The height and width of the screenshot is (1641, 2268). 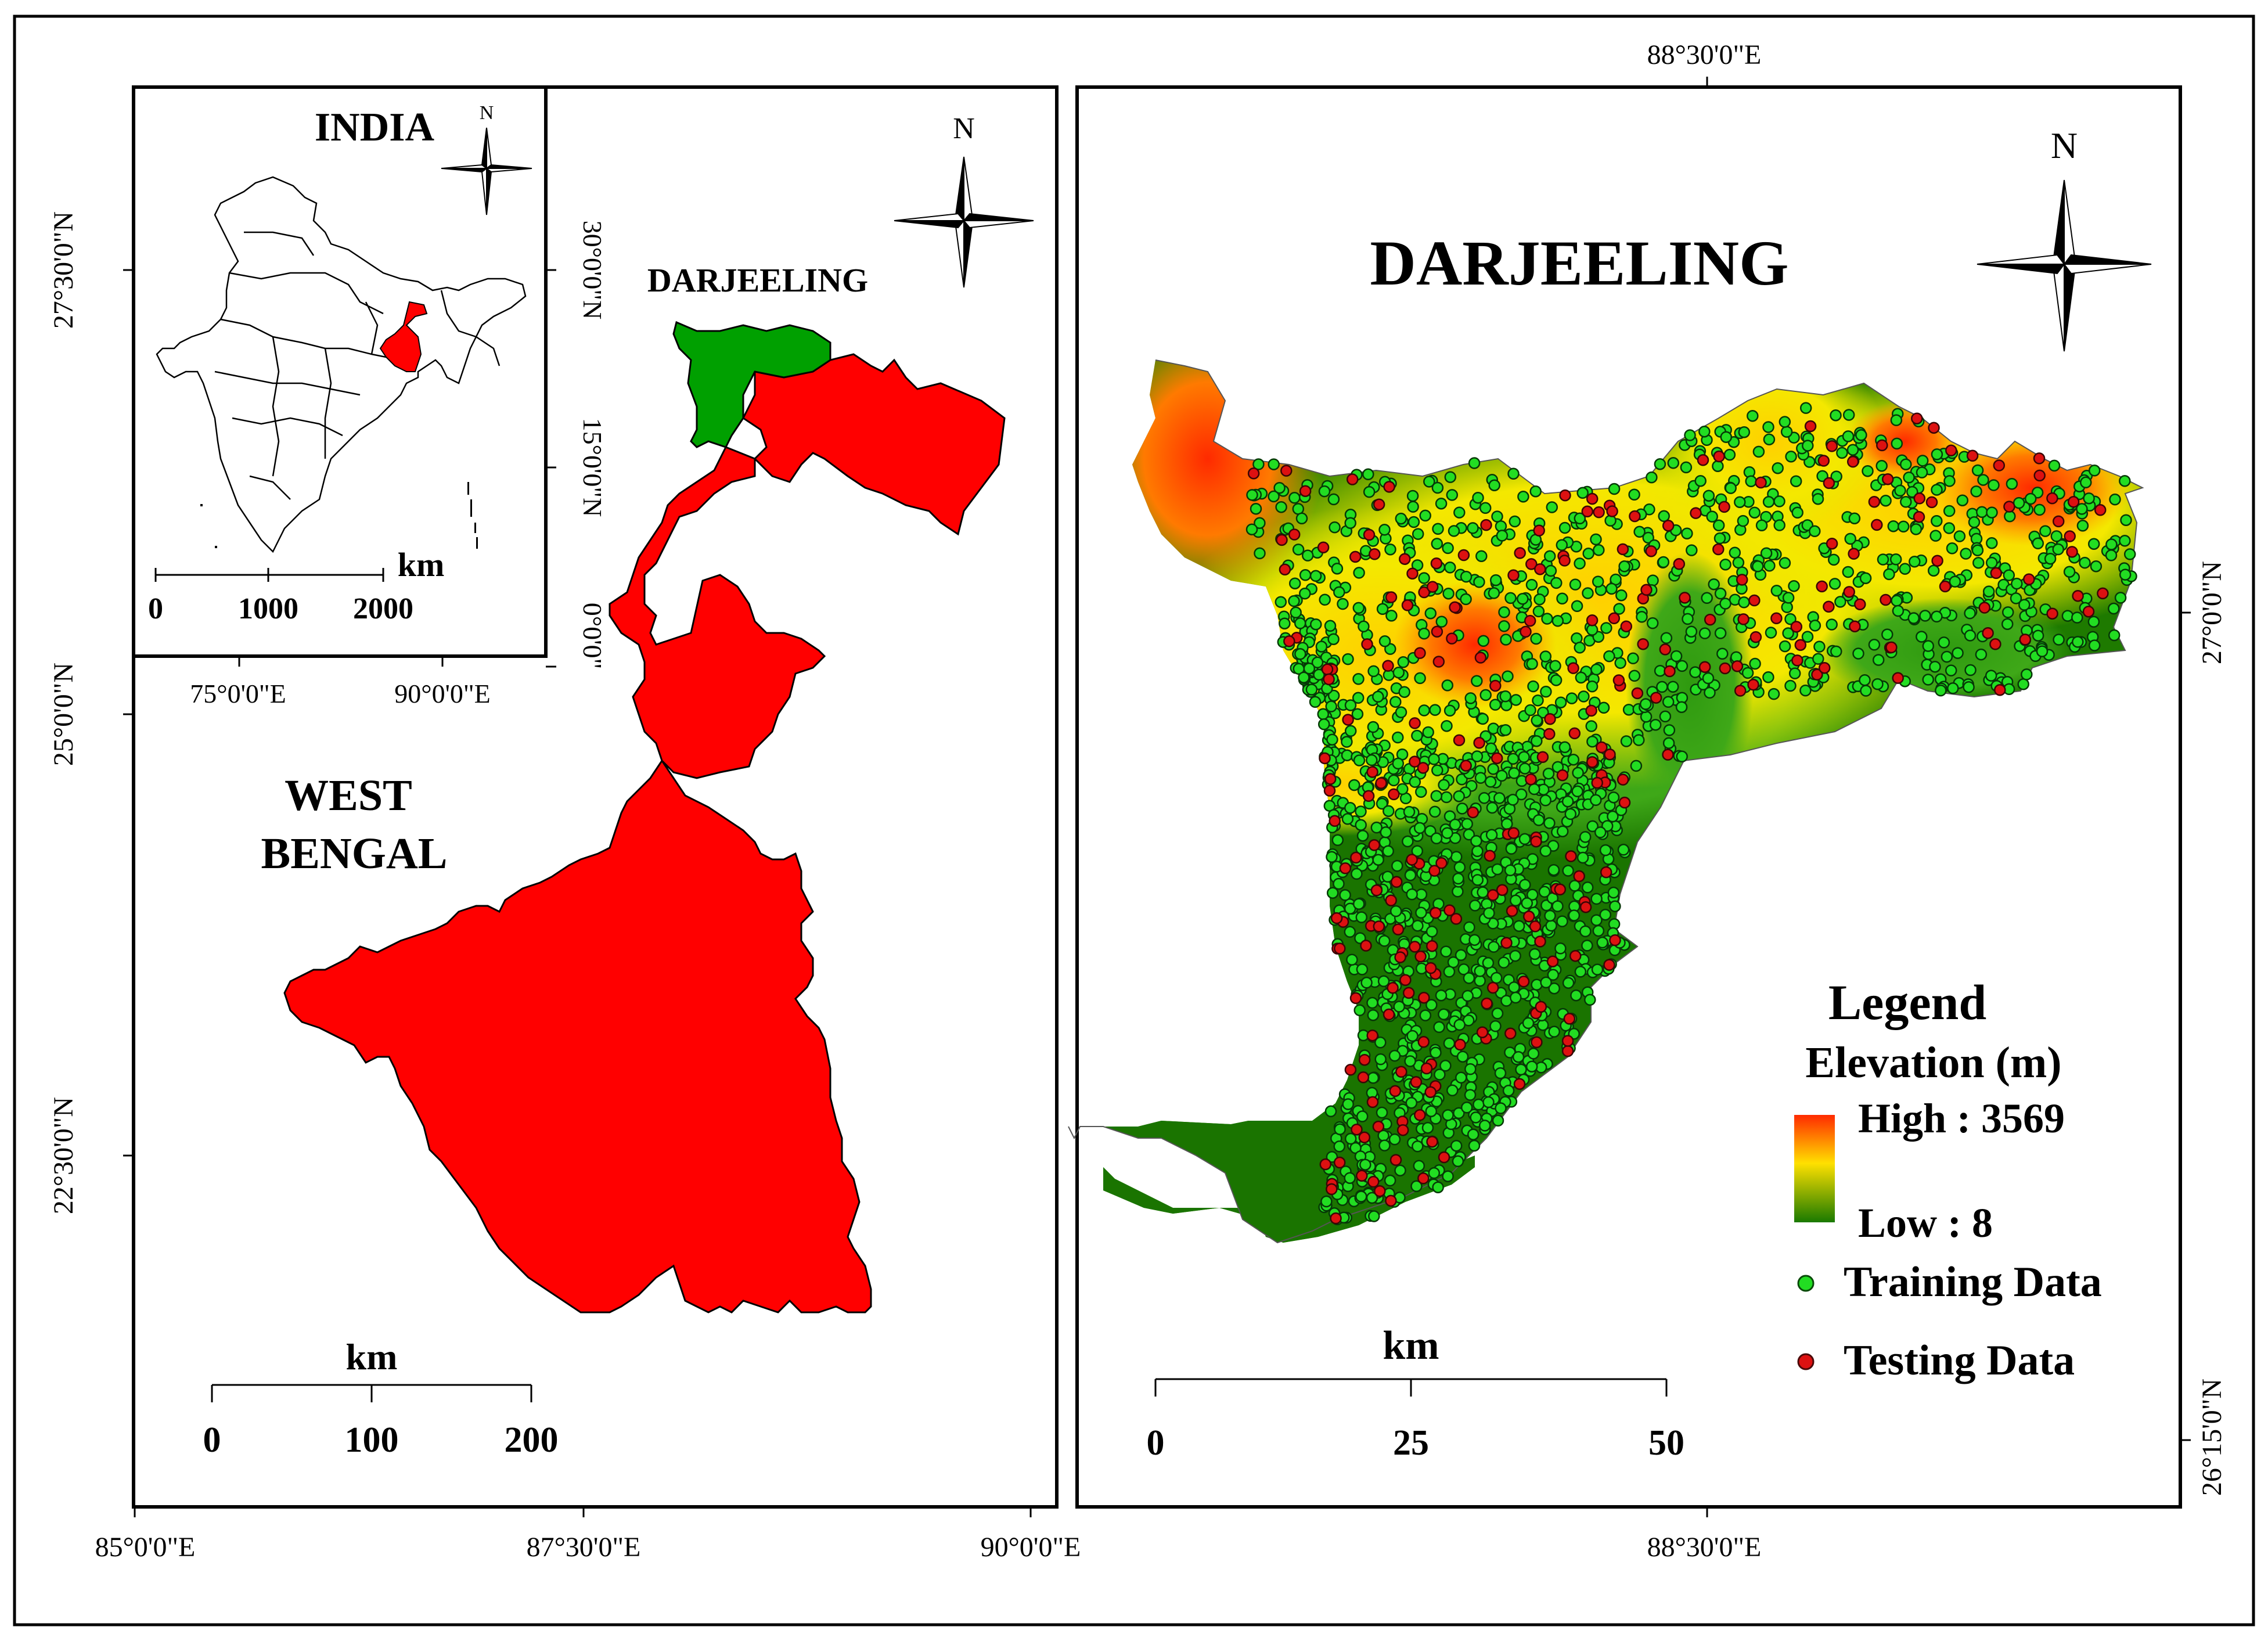 I want to click on left-lat-label-2: 22°30'0"N, so click(x=64, y=1155).